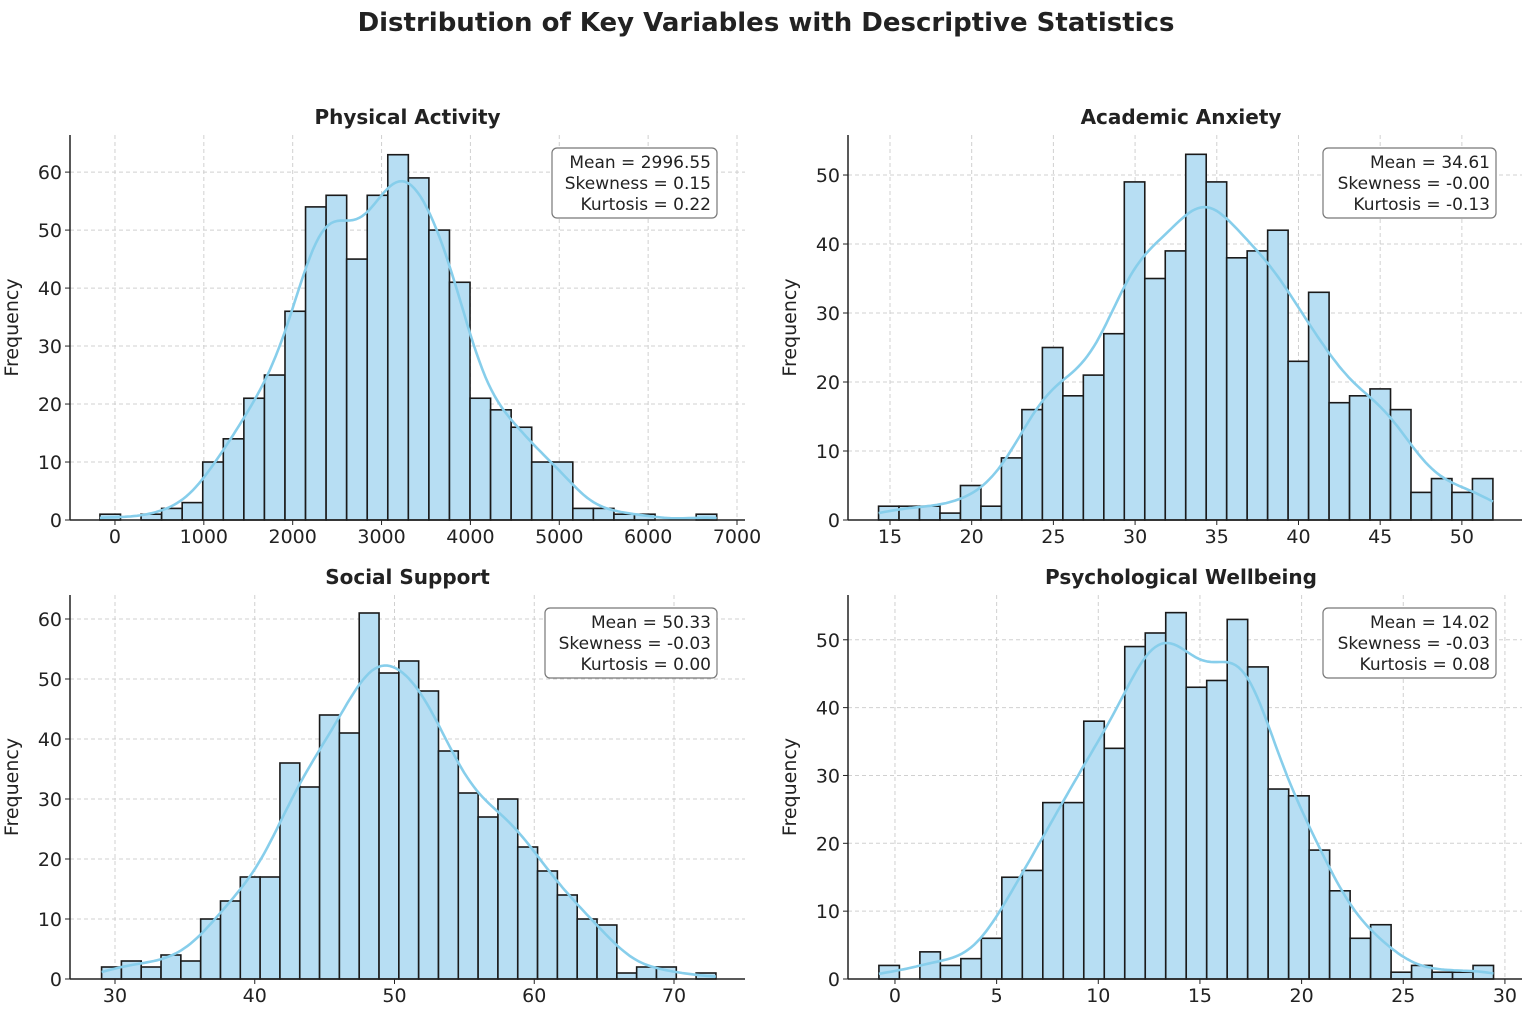 The image size is (1535, 1017). What do you see at coordinates (293, 537) in the screenshot?
I see `x-tick-label: 2000` at bounding box center [293, 537].